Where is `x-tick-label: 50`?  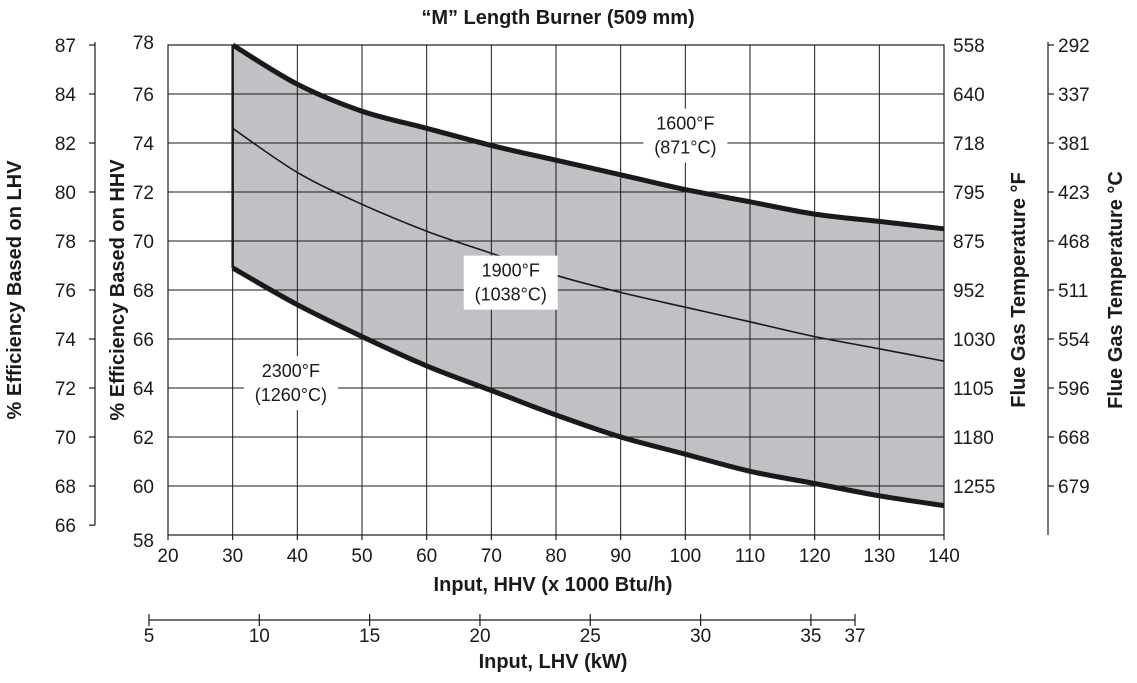 x-tick-label: 50 is located at coordinates (361, 556).